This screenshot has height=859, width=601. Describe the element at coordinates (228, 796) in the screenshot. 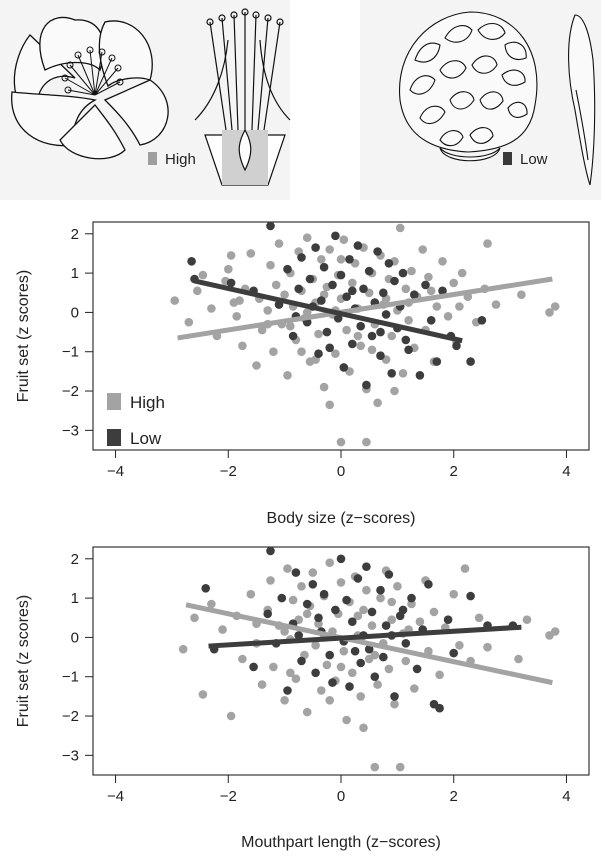

I see `x-tick-label: −2` at that location.